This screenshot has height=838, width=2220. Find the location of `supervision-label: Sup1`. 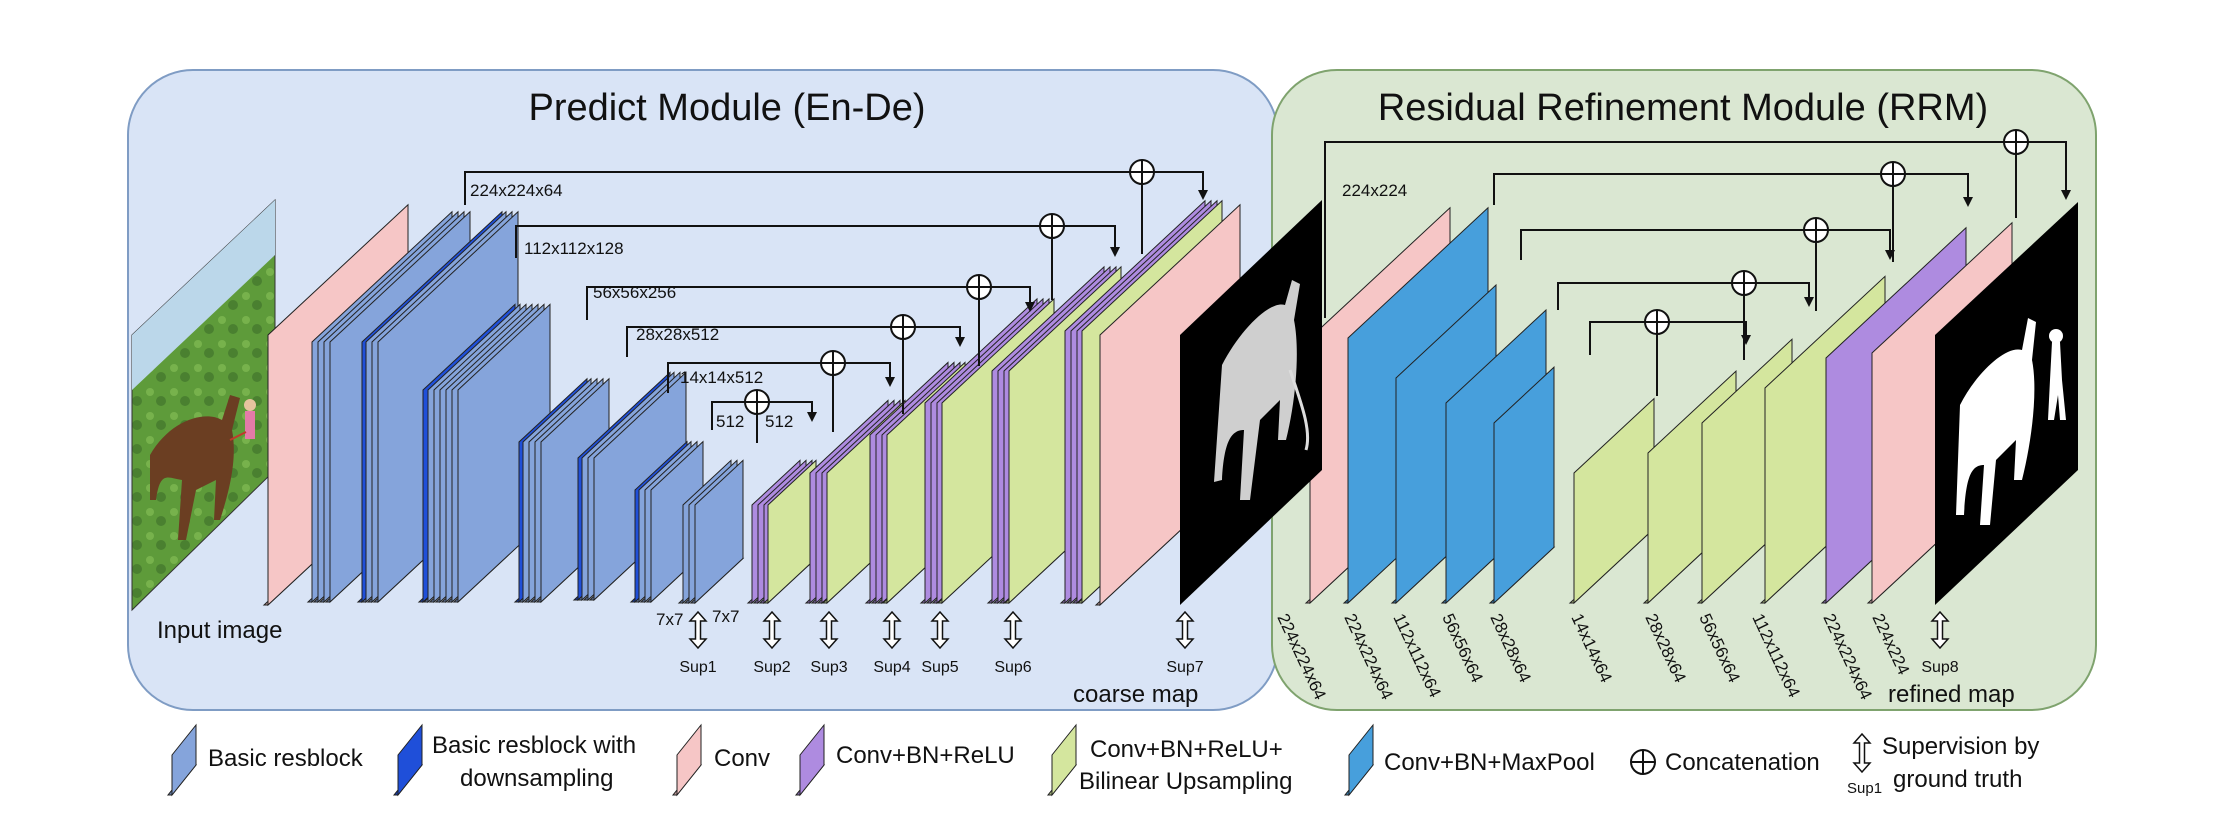

supervision-label: Sup1 is located at coordinates (697, 667).